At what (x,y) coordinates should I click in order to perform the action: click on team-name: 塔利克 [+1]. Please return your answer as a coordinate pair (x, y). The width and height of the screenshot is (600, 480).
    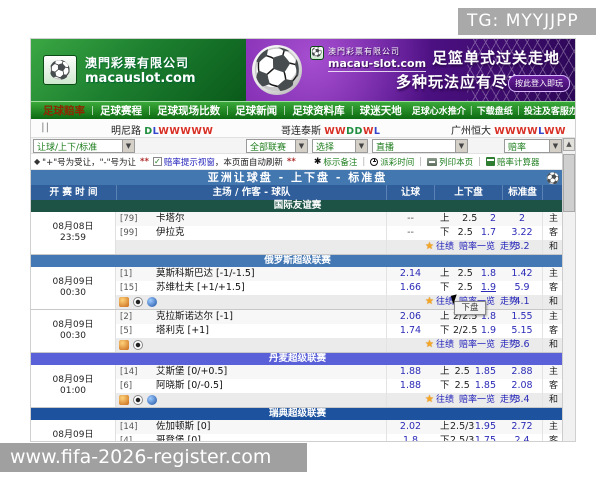
    Looking at the image, I should click on (182, 330).